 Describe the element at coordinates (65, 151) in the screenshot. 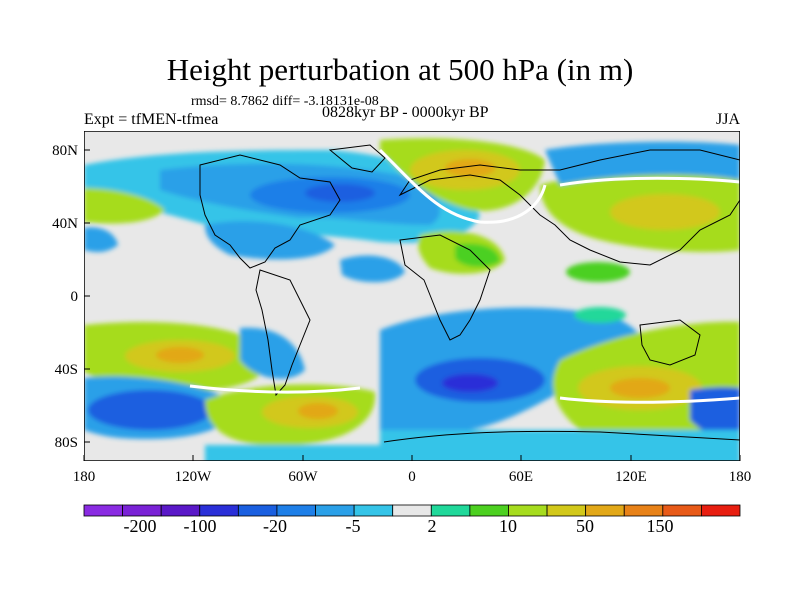

I see `y-tick-label: 80N` at that location.